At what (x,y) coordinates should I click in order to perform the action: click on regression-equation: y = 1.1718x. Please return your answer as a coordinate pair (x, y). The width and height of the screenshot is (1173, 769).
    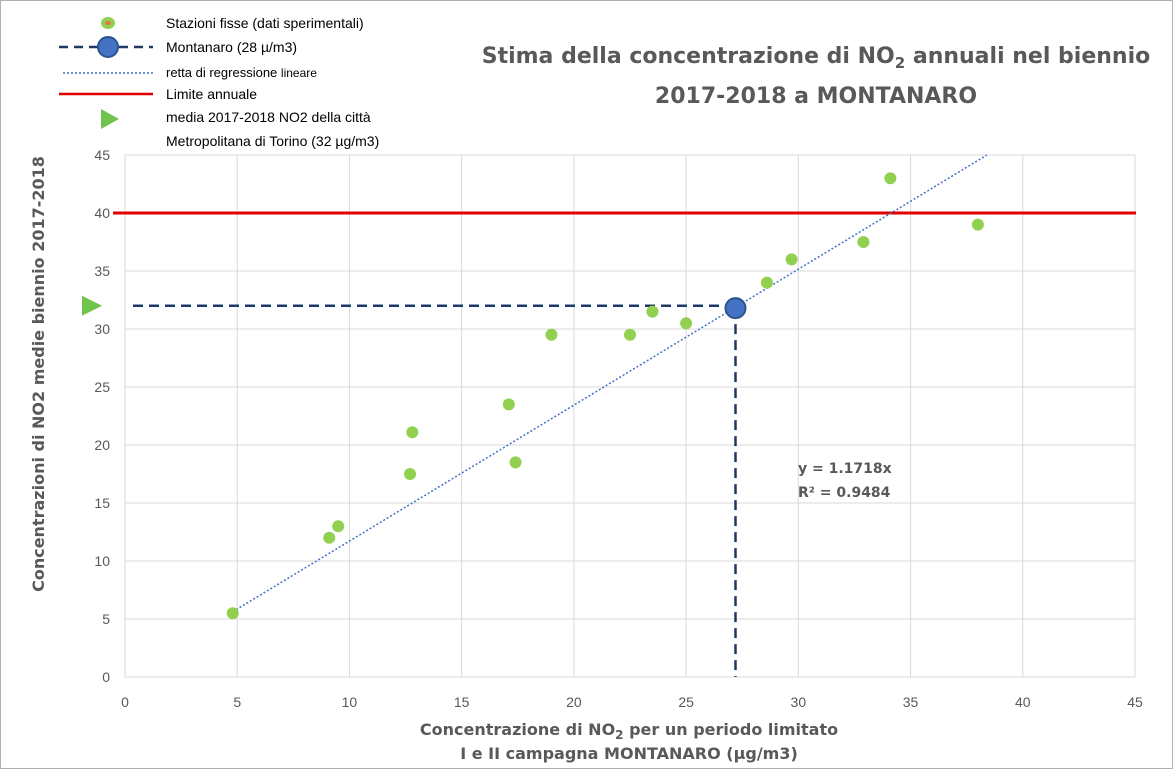
    Looking at the image, I should click on (845, 469).